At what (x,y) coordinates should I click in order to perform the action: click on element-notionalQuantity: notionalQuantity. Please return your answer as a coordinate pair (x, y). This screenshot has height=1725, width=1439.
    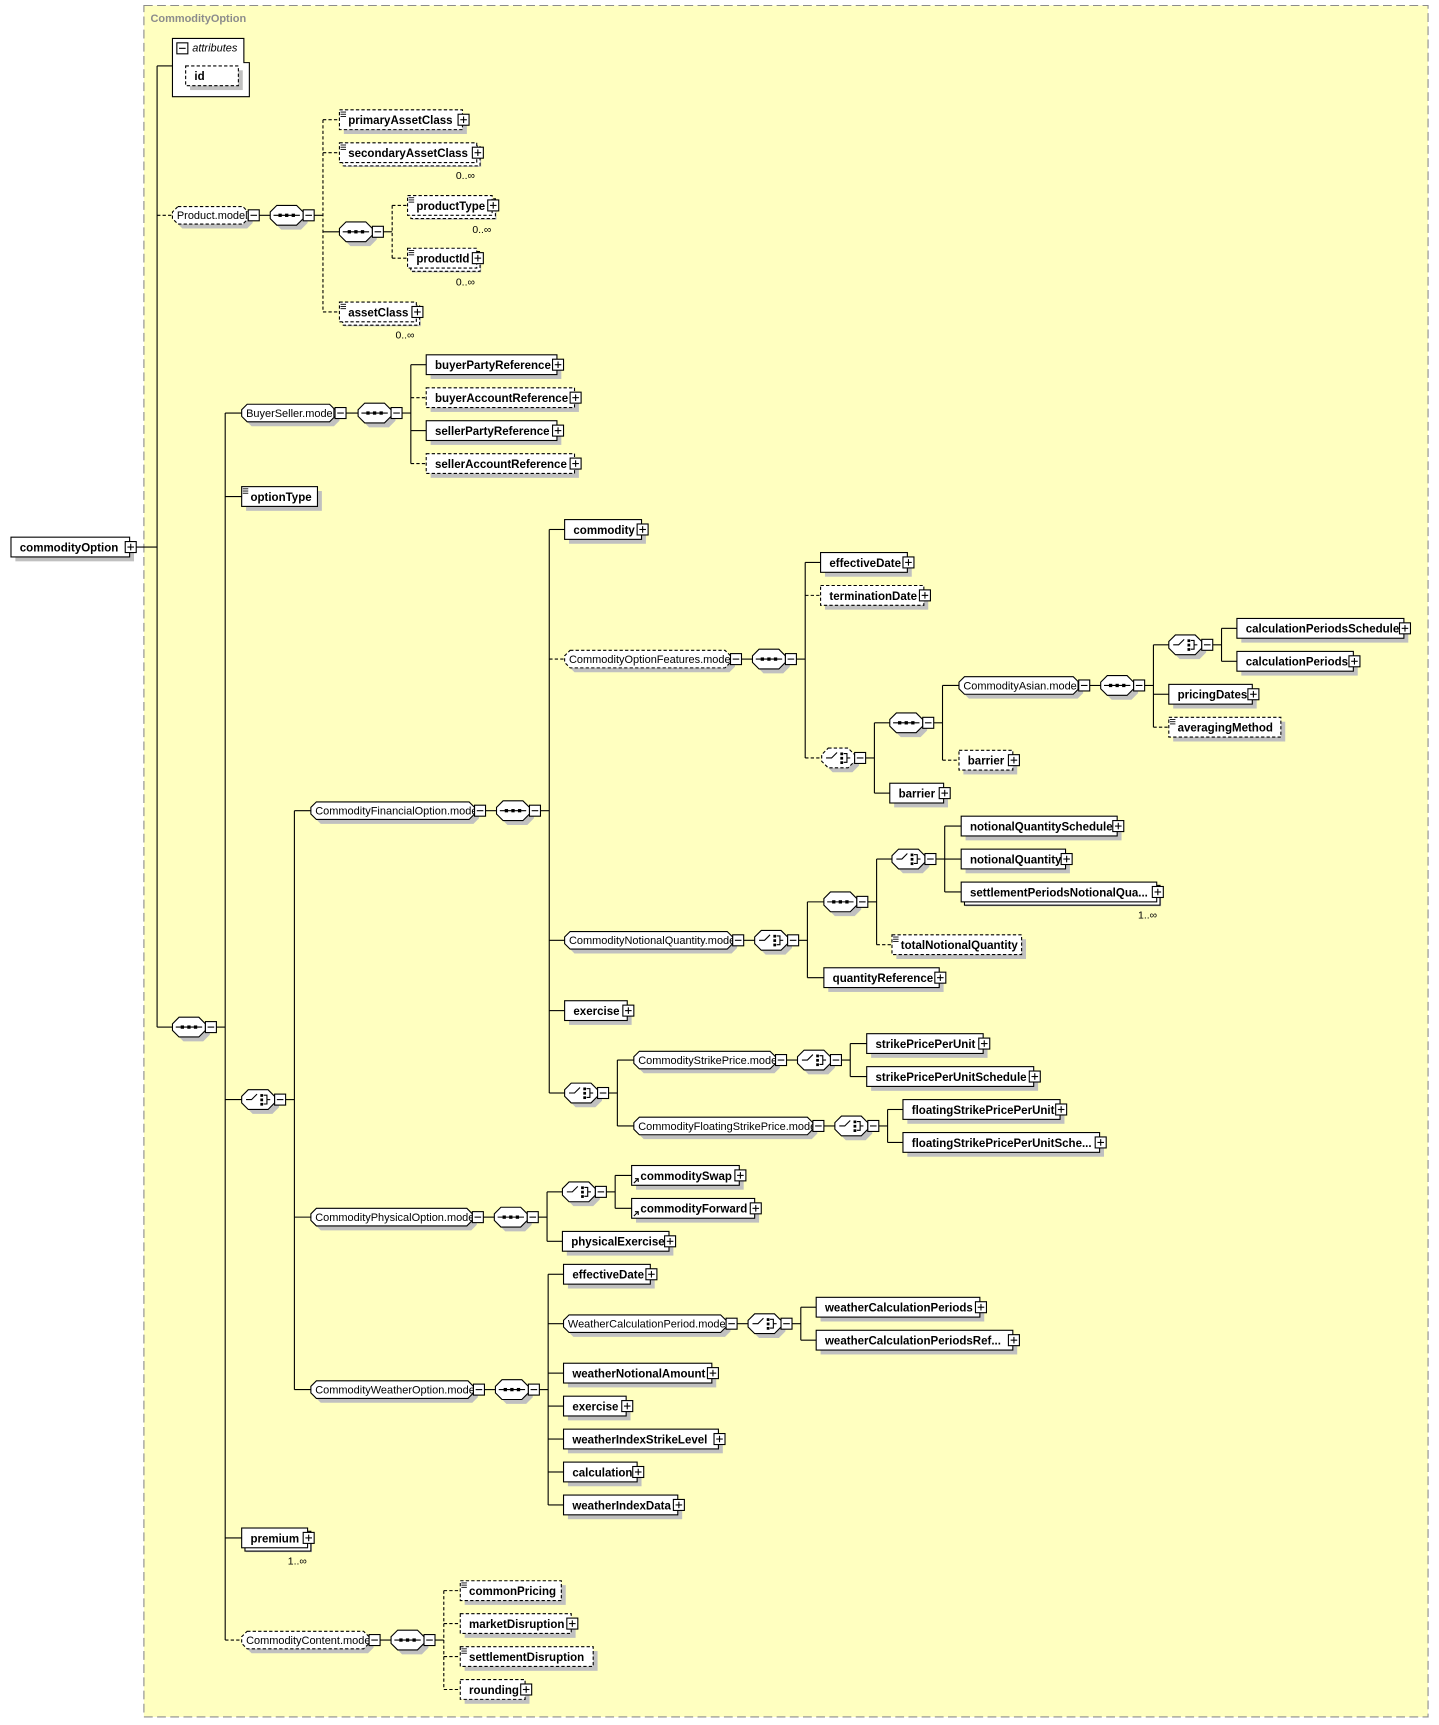
    Looking at the image, I should click on (1016, 861).